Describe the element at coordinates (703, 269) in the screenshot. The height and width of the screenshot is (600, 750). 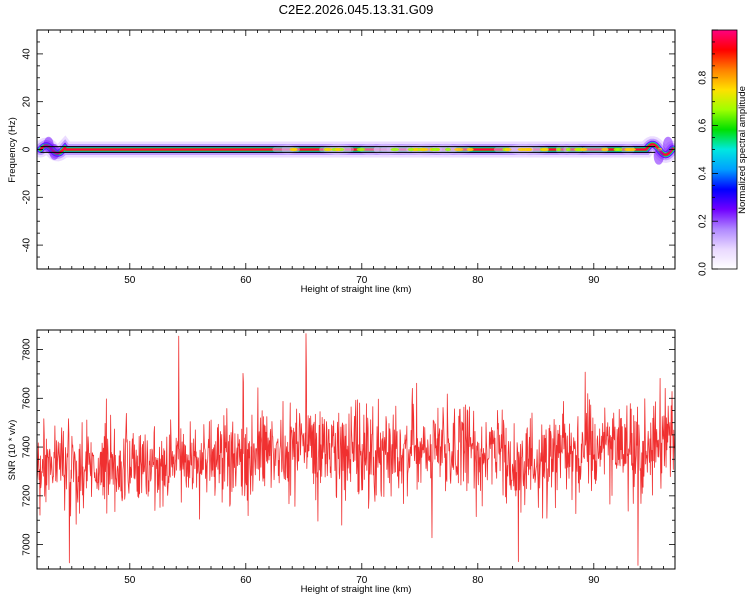
I see `colorbar-tick-label: 0.0` at that location.